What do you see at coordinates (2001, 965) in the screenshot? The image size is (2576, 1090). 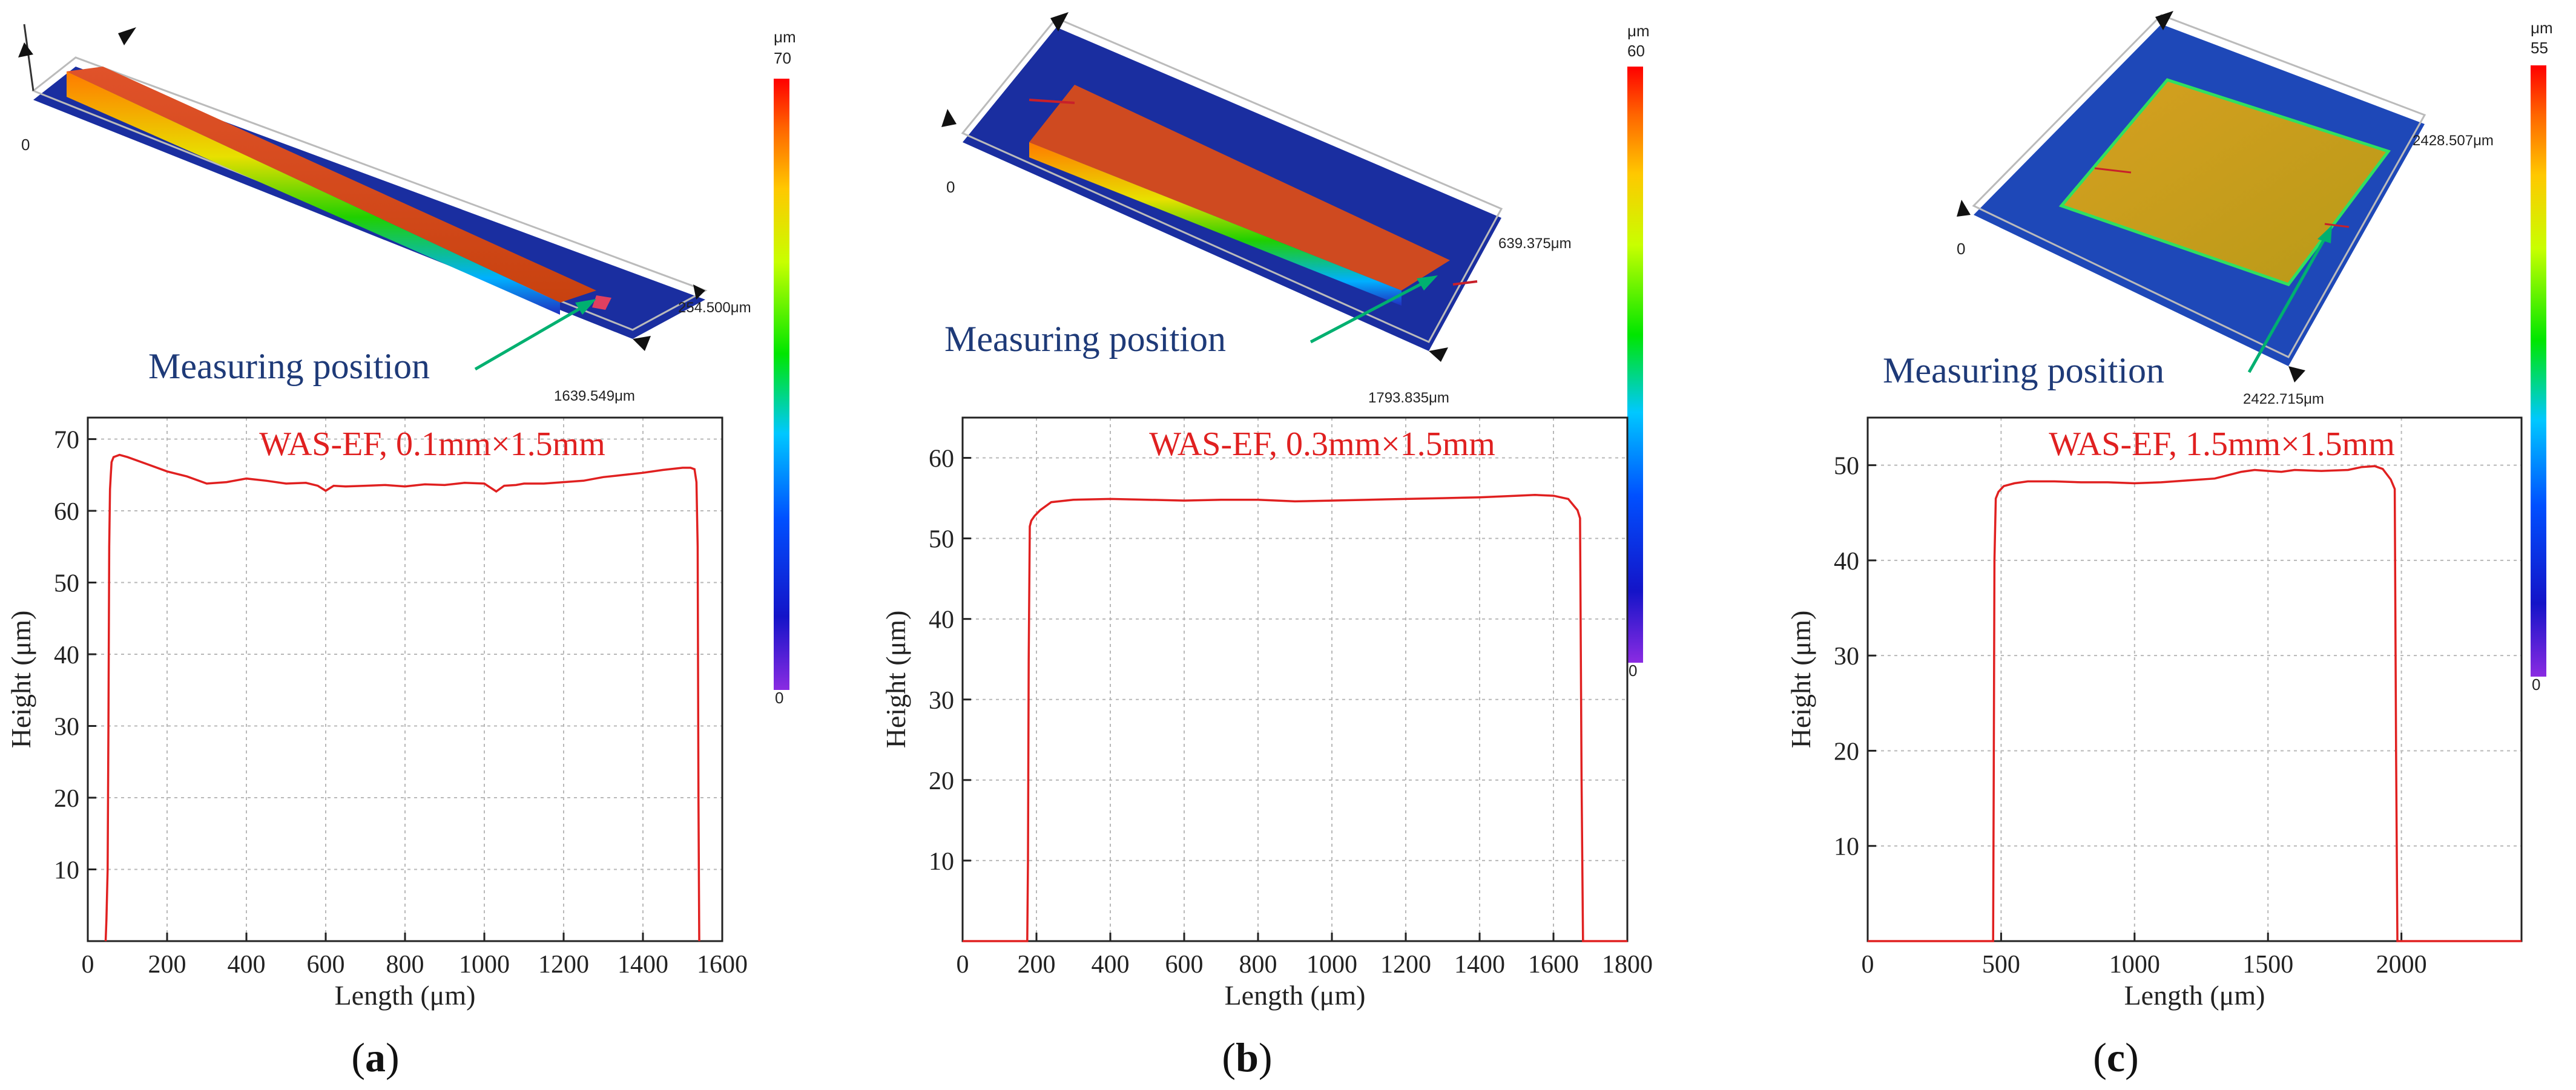 I see `x-tick-label-c: 500` at bounding box center [2001, 965].